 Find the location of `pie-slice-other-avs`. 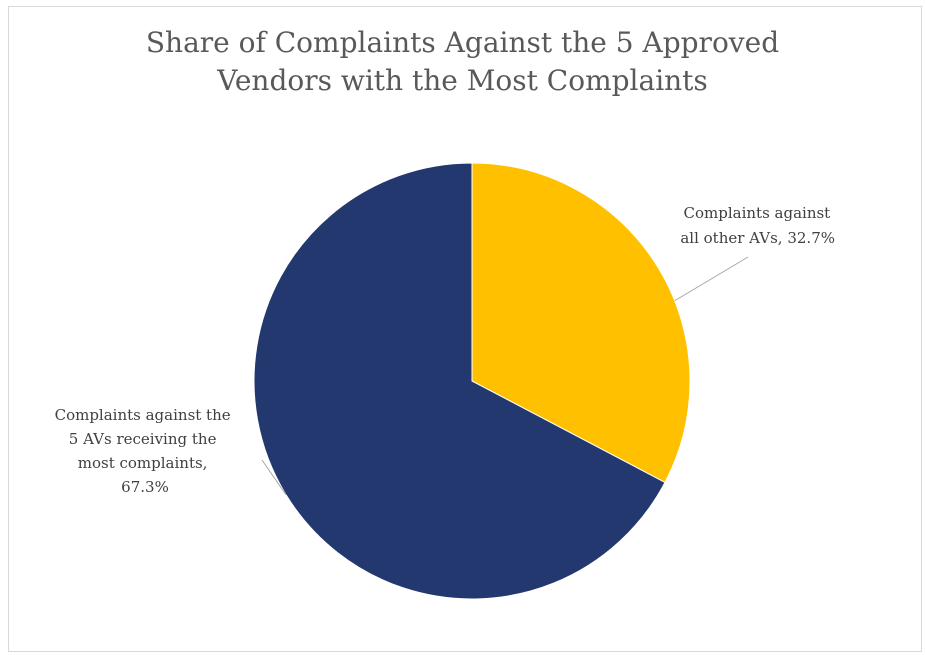

pie-slice-other-avs is located at coordinates (581, 323).